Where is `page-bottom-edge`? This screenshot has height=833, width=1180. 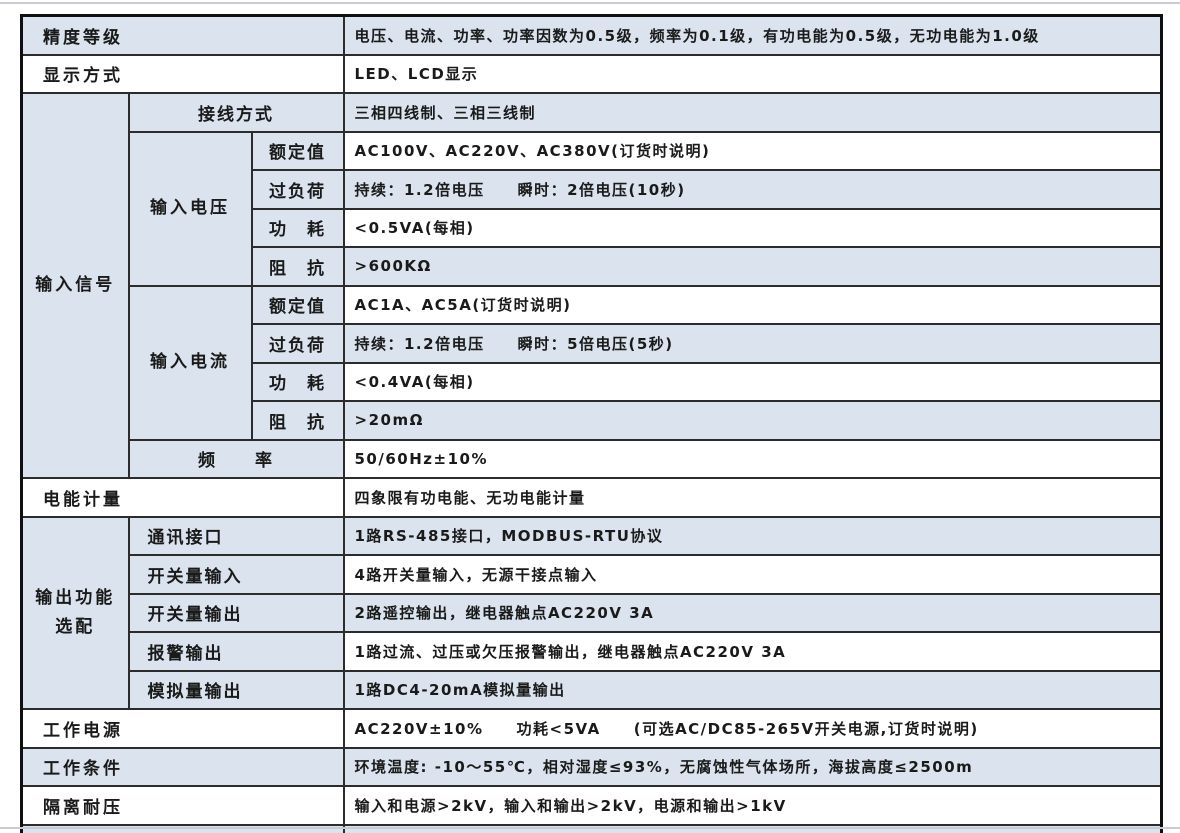
page-bottom-edge is located at coordinates (590, 828).